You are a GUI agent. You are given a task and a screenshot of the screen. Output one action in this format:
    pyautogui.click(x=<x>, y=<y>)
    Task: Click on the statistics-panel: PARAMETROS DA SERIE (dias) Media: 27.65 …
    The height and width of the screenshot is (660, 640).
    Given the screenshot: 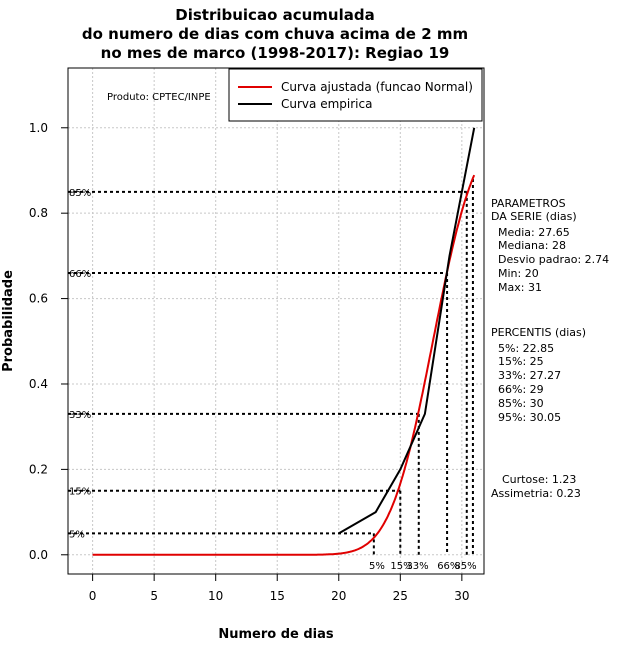 What is the action you would take?
    pyautogui.click(x=550, y=348)
    